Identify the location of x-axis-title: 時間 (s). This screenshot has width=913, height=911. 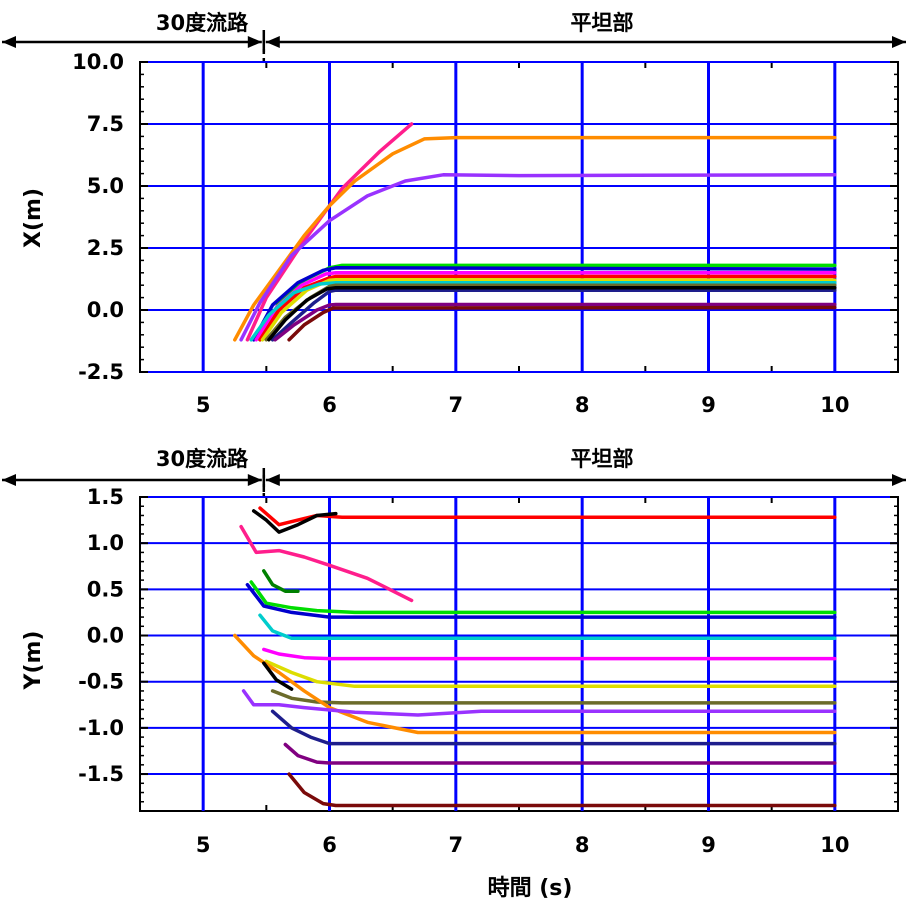
(530, 888).